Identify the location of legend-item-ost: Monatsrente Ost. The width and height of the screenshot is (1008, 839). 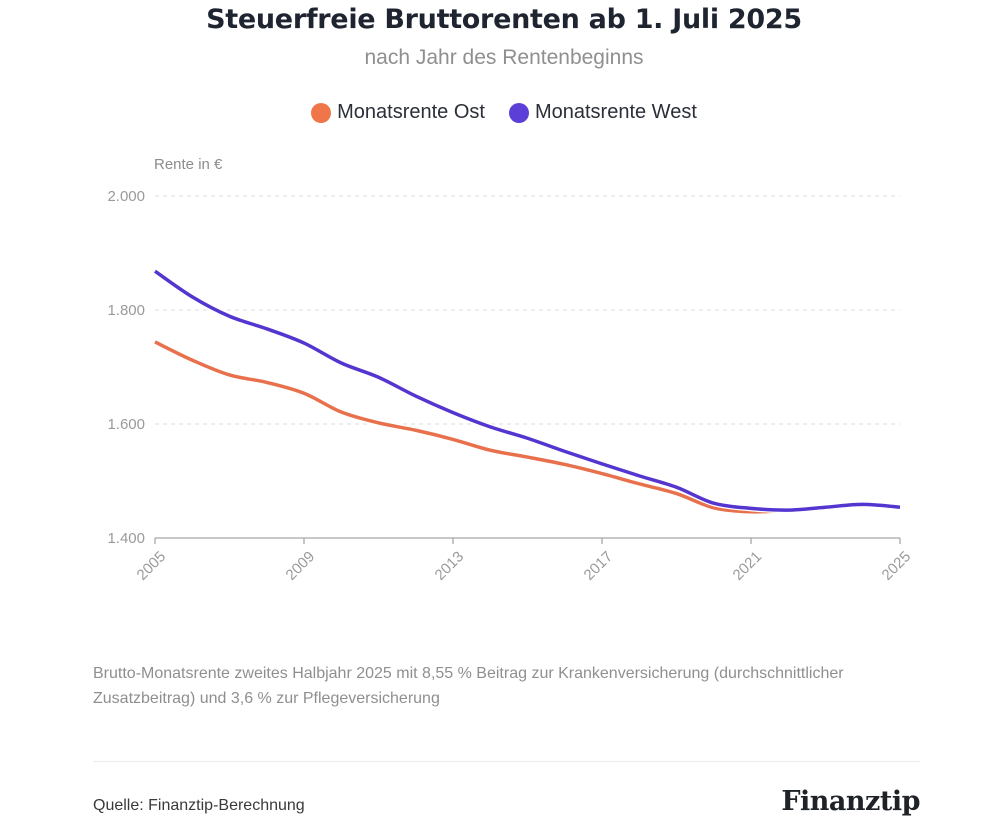
(398, 112).